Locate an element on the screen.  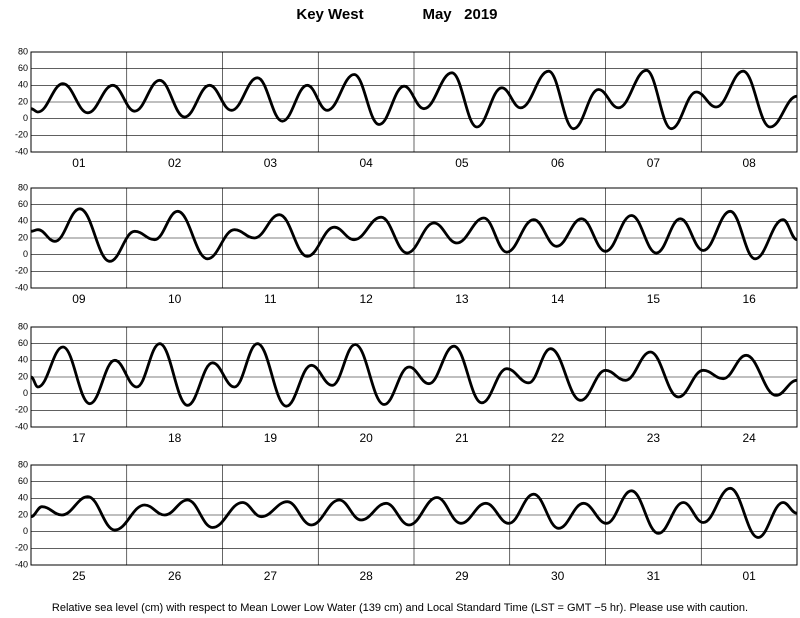
day-label: 28 is located at coordinates (366, 576).